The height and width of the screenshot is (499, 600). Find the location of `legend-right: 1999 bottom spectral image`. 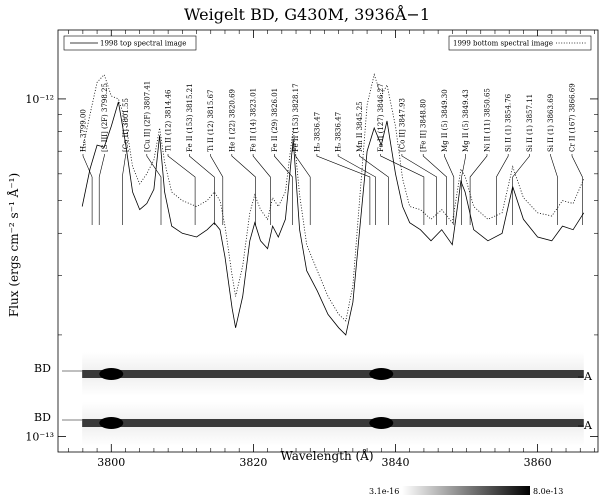

legend-right: 1999 bottom spectral image is located at coordinates (520, 43).